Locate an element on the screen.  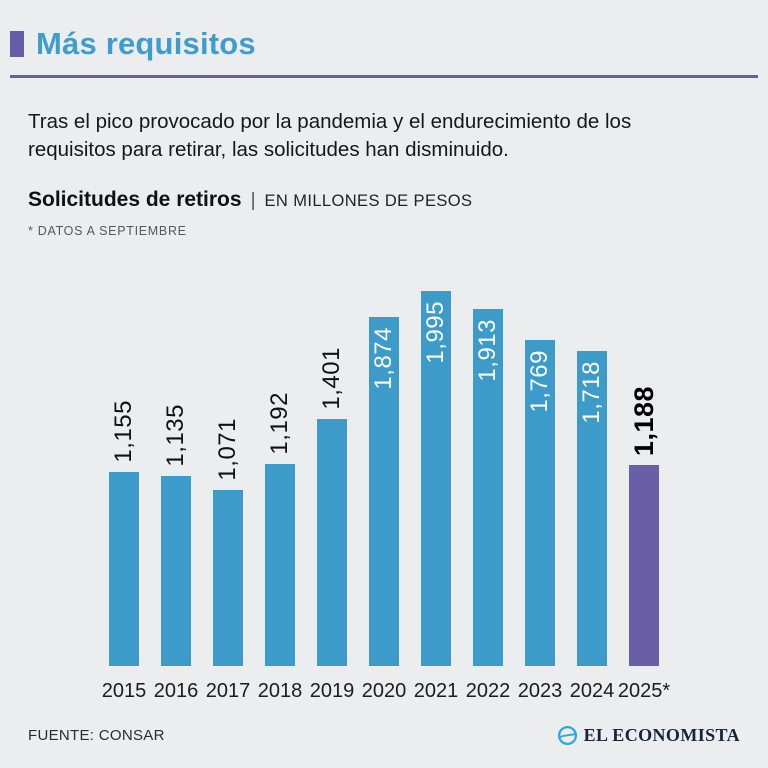
bar-column: 1,995 2021 is located at coordinates (436, 494).